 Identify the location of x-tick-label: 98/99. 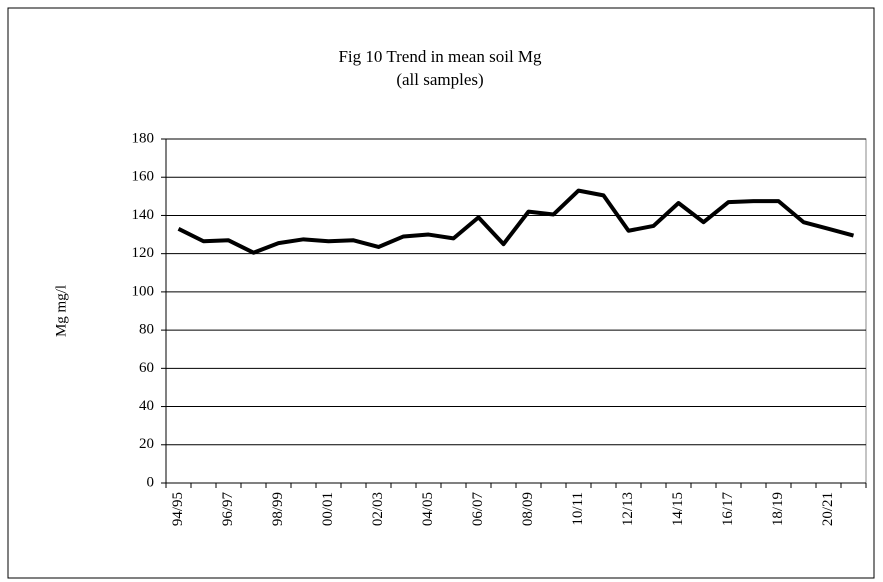
(278, 509).